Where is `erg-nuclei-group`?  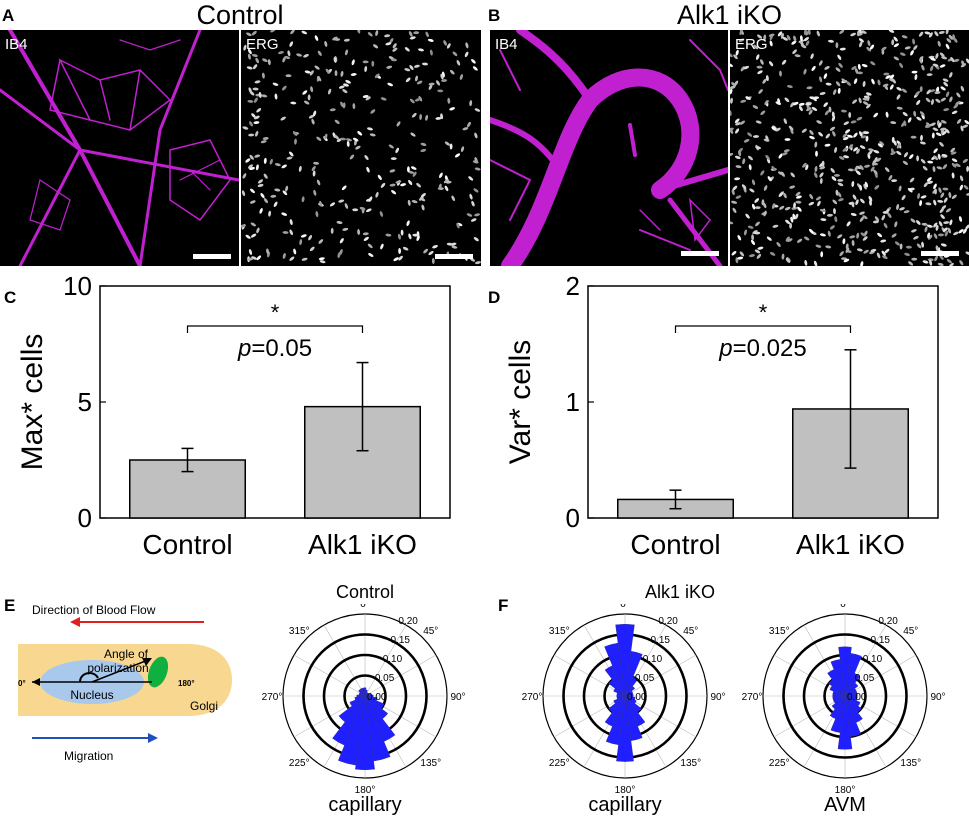 erg-nuclei-group is located at coordinates (361, 147).